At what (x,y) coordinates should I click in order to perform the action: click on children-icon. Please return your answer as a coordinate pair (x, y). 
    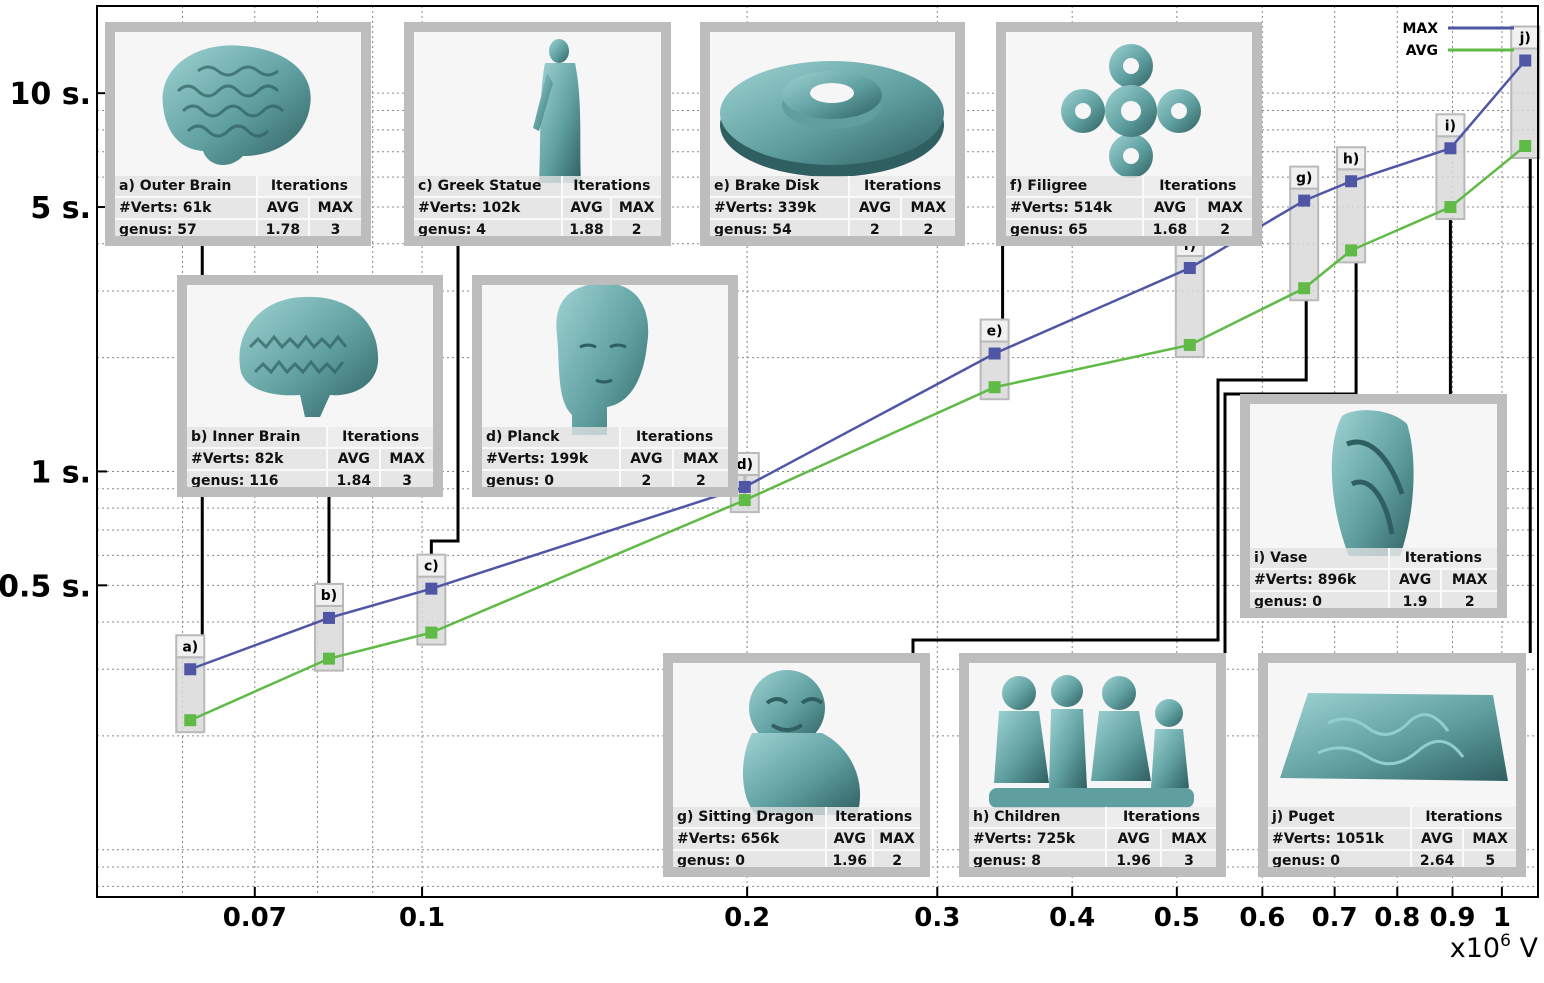
    Looking at the image, I should click on (1092, 739).